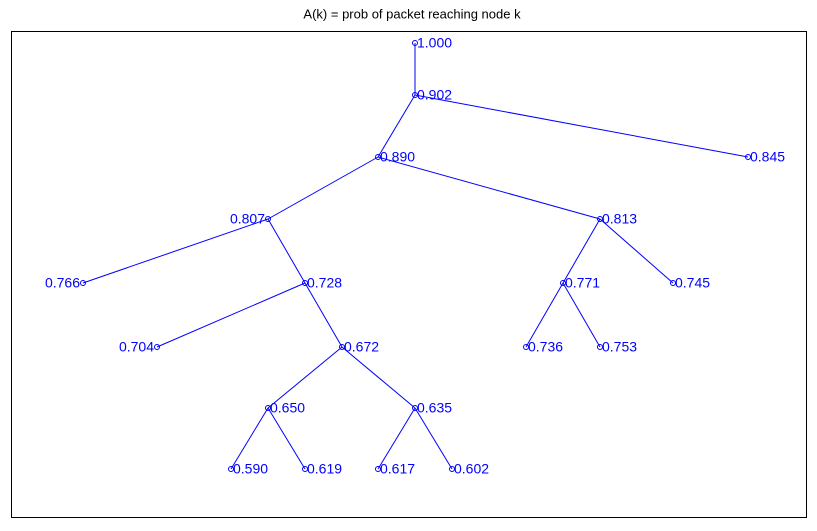 This screenshot has width=817, height=531. What do you see at coordinates (324, 469) in the screenshot?
I see `node-label: 0.619` at bounding box center [324, 469].